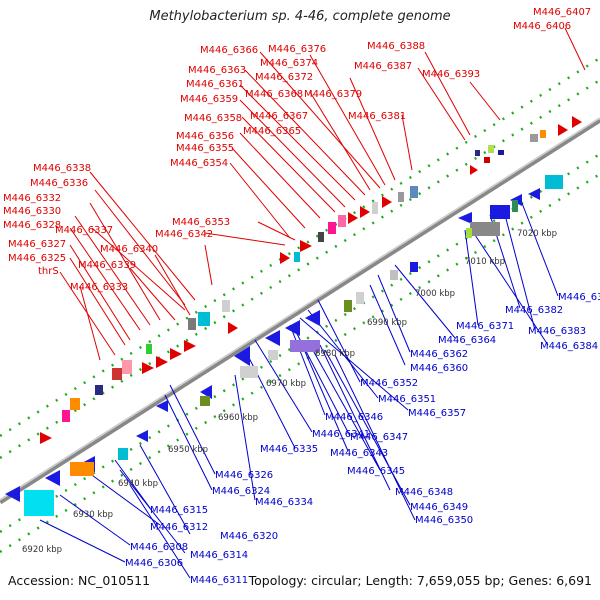 This screenshot has width=600, height=600. I want to click on kbp-label: 6990 kbp, so click(387, 323).